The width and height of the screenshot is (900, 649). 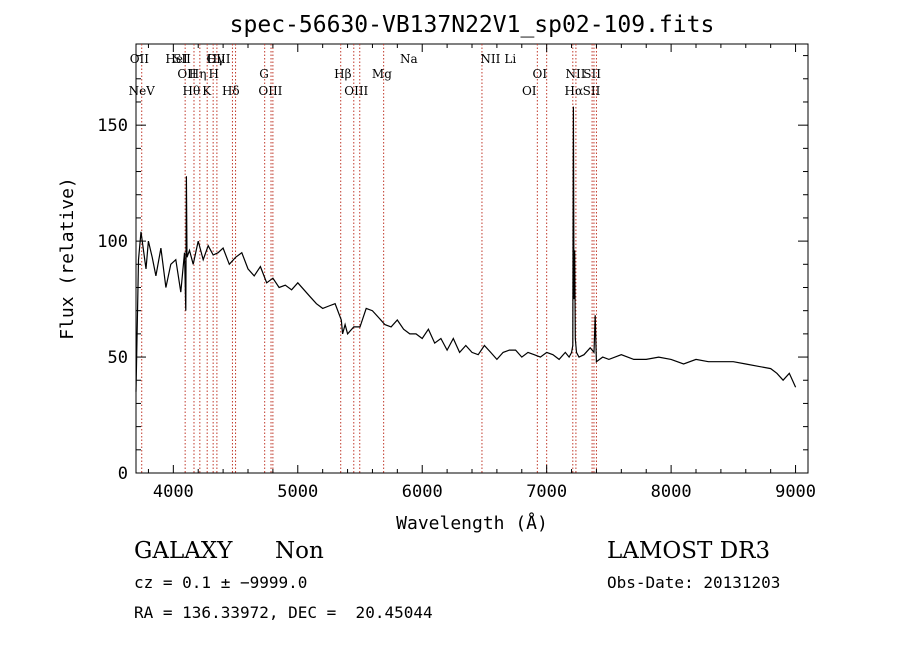 I want to click on spectral-line-label: Na, so click(x=409, y=59).